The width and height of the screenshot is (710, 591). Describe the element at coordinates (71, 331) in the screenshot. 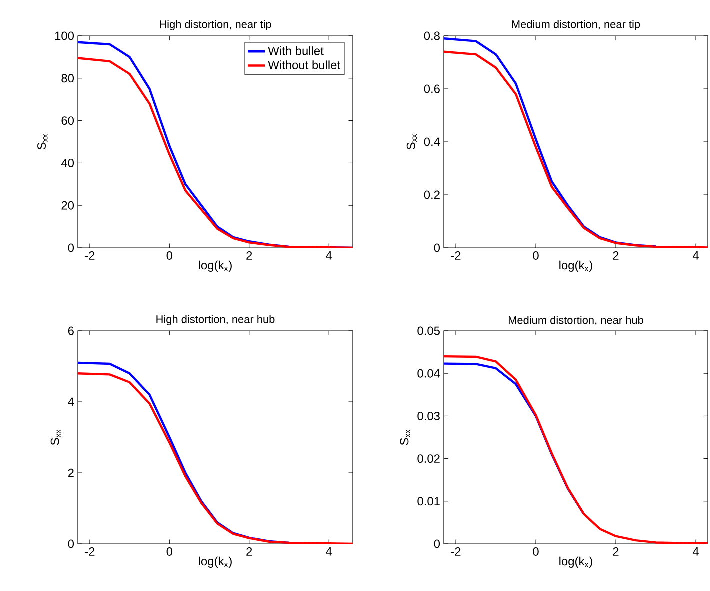

I see `y-tick-label: 6` at that location.